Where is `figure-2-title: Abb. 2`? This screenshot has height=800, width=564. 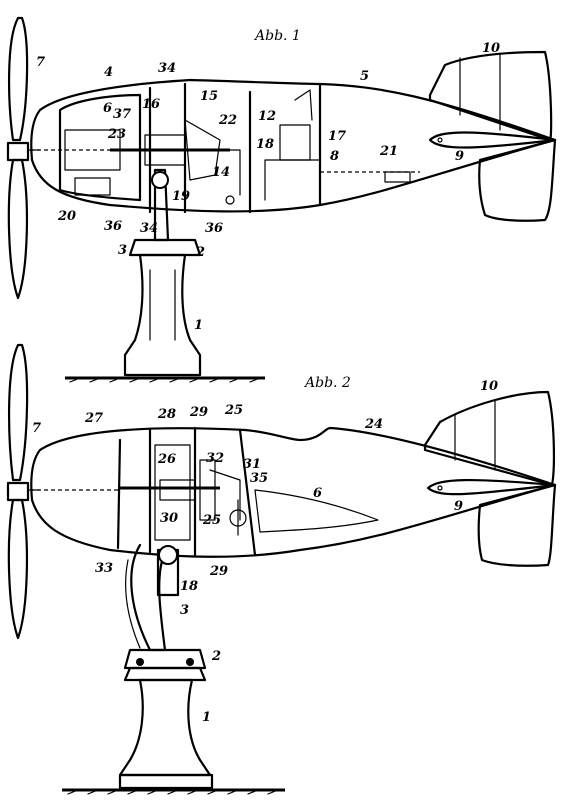 figure-2-title: Abb. 2 is located at coordinates (327, 383).